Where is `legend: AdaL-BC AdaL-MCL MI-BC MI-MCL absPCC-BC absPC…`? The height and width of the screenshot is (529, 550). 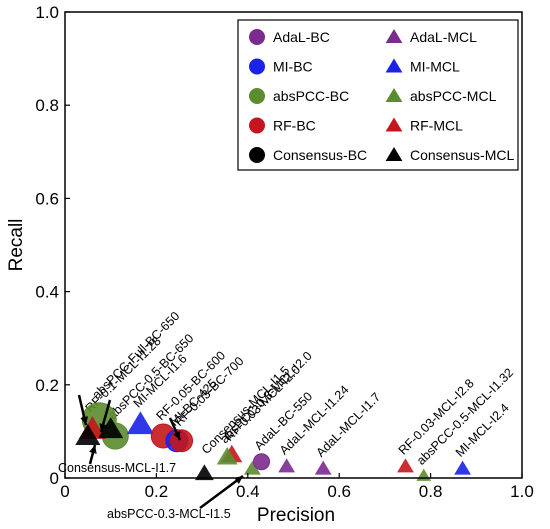
legend: AdaL-BC AdaL-MCL MI-BC MI-MCL absPCC-BC absPC… is located at coordinates (378, 95).